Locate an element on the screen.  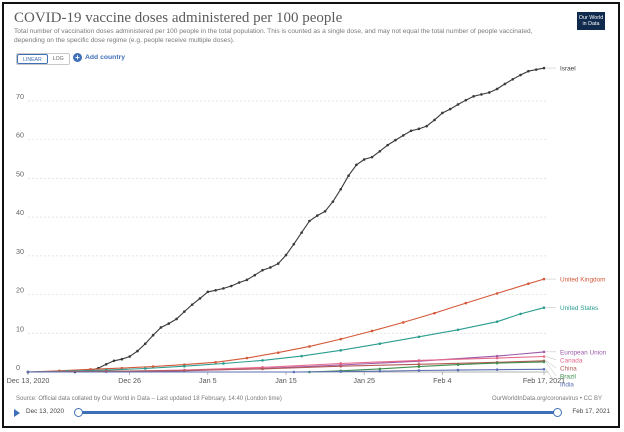
x-tick-label: Jan 15 is located at coordinates (286, 380).